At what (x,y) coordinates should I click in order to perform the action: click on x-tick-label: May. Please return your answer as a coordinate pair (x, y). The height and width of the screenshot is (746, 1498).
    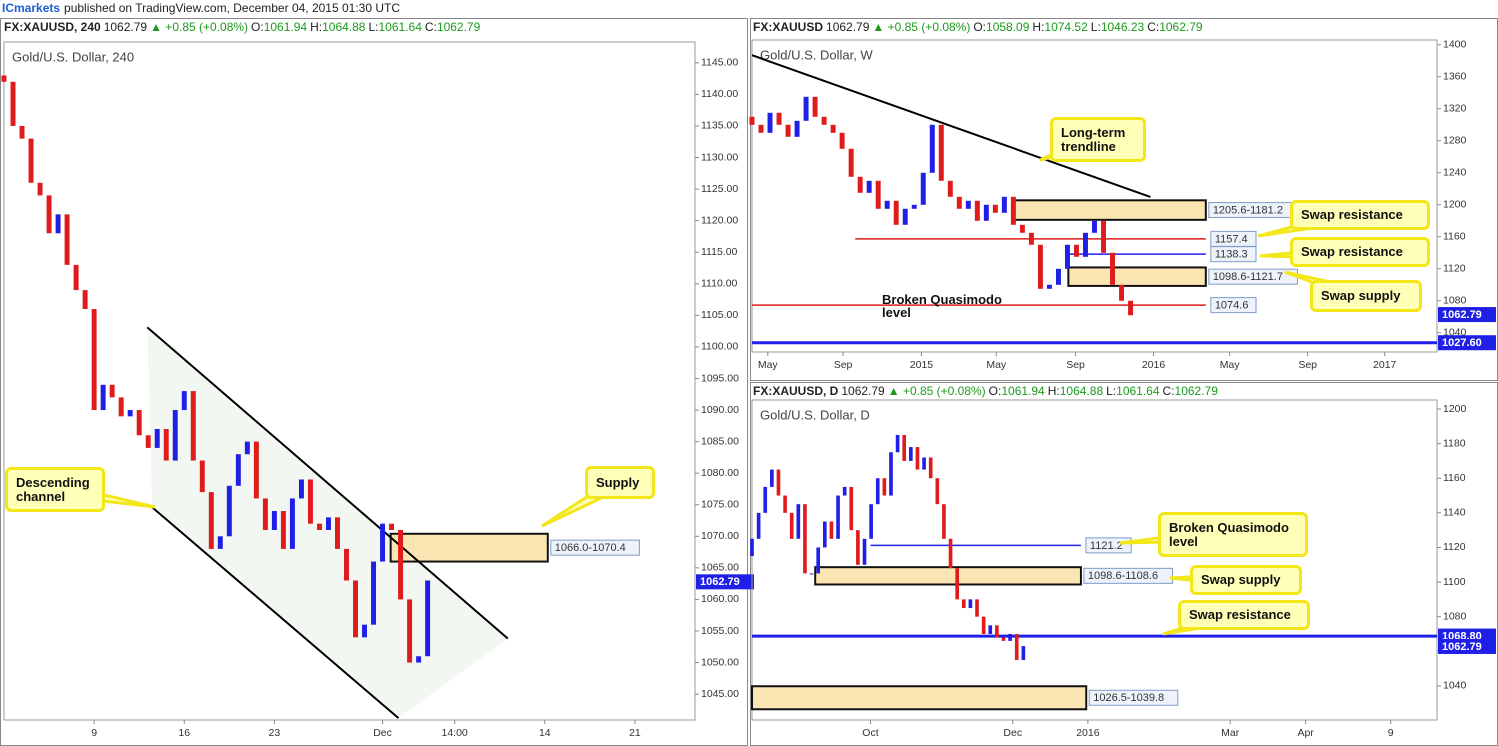
    Looking at the image, I should click on (768, 365).